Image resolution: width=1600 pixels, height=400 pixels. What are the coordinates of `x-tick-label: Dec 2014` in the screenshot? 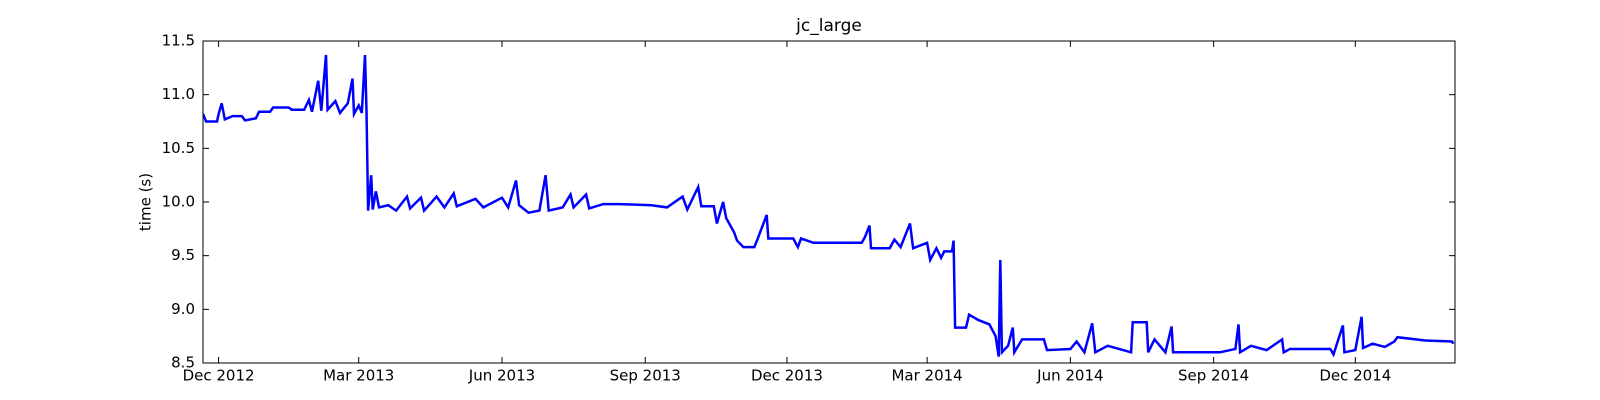 It's located at (1355, 376).